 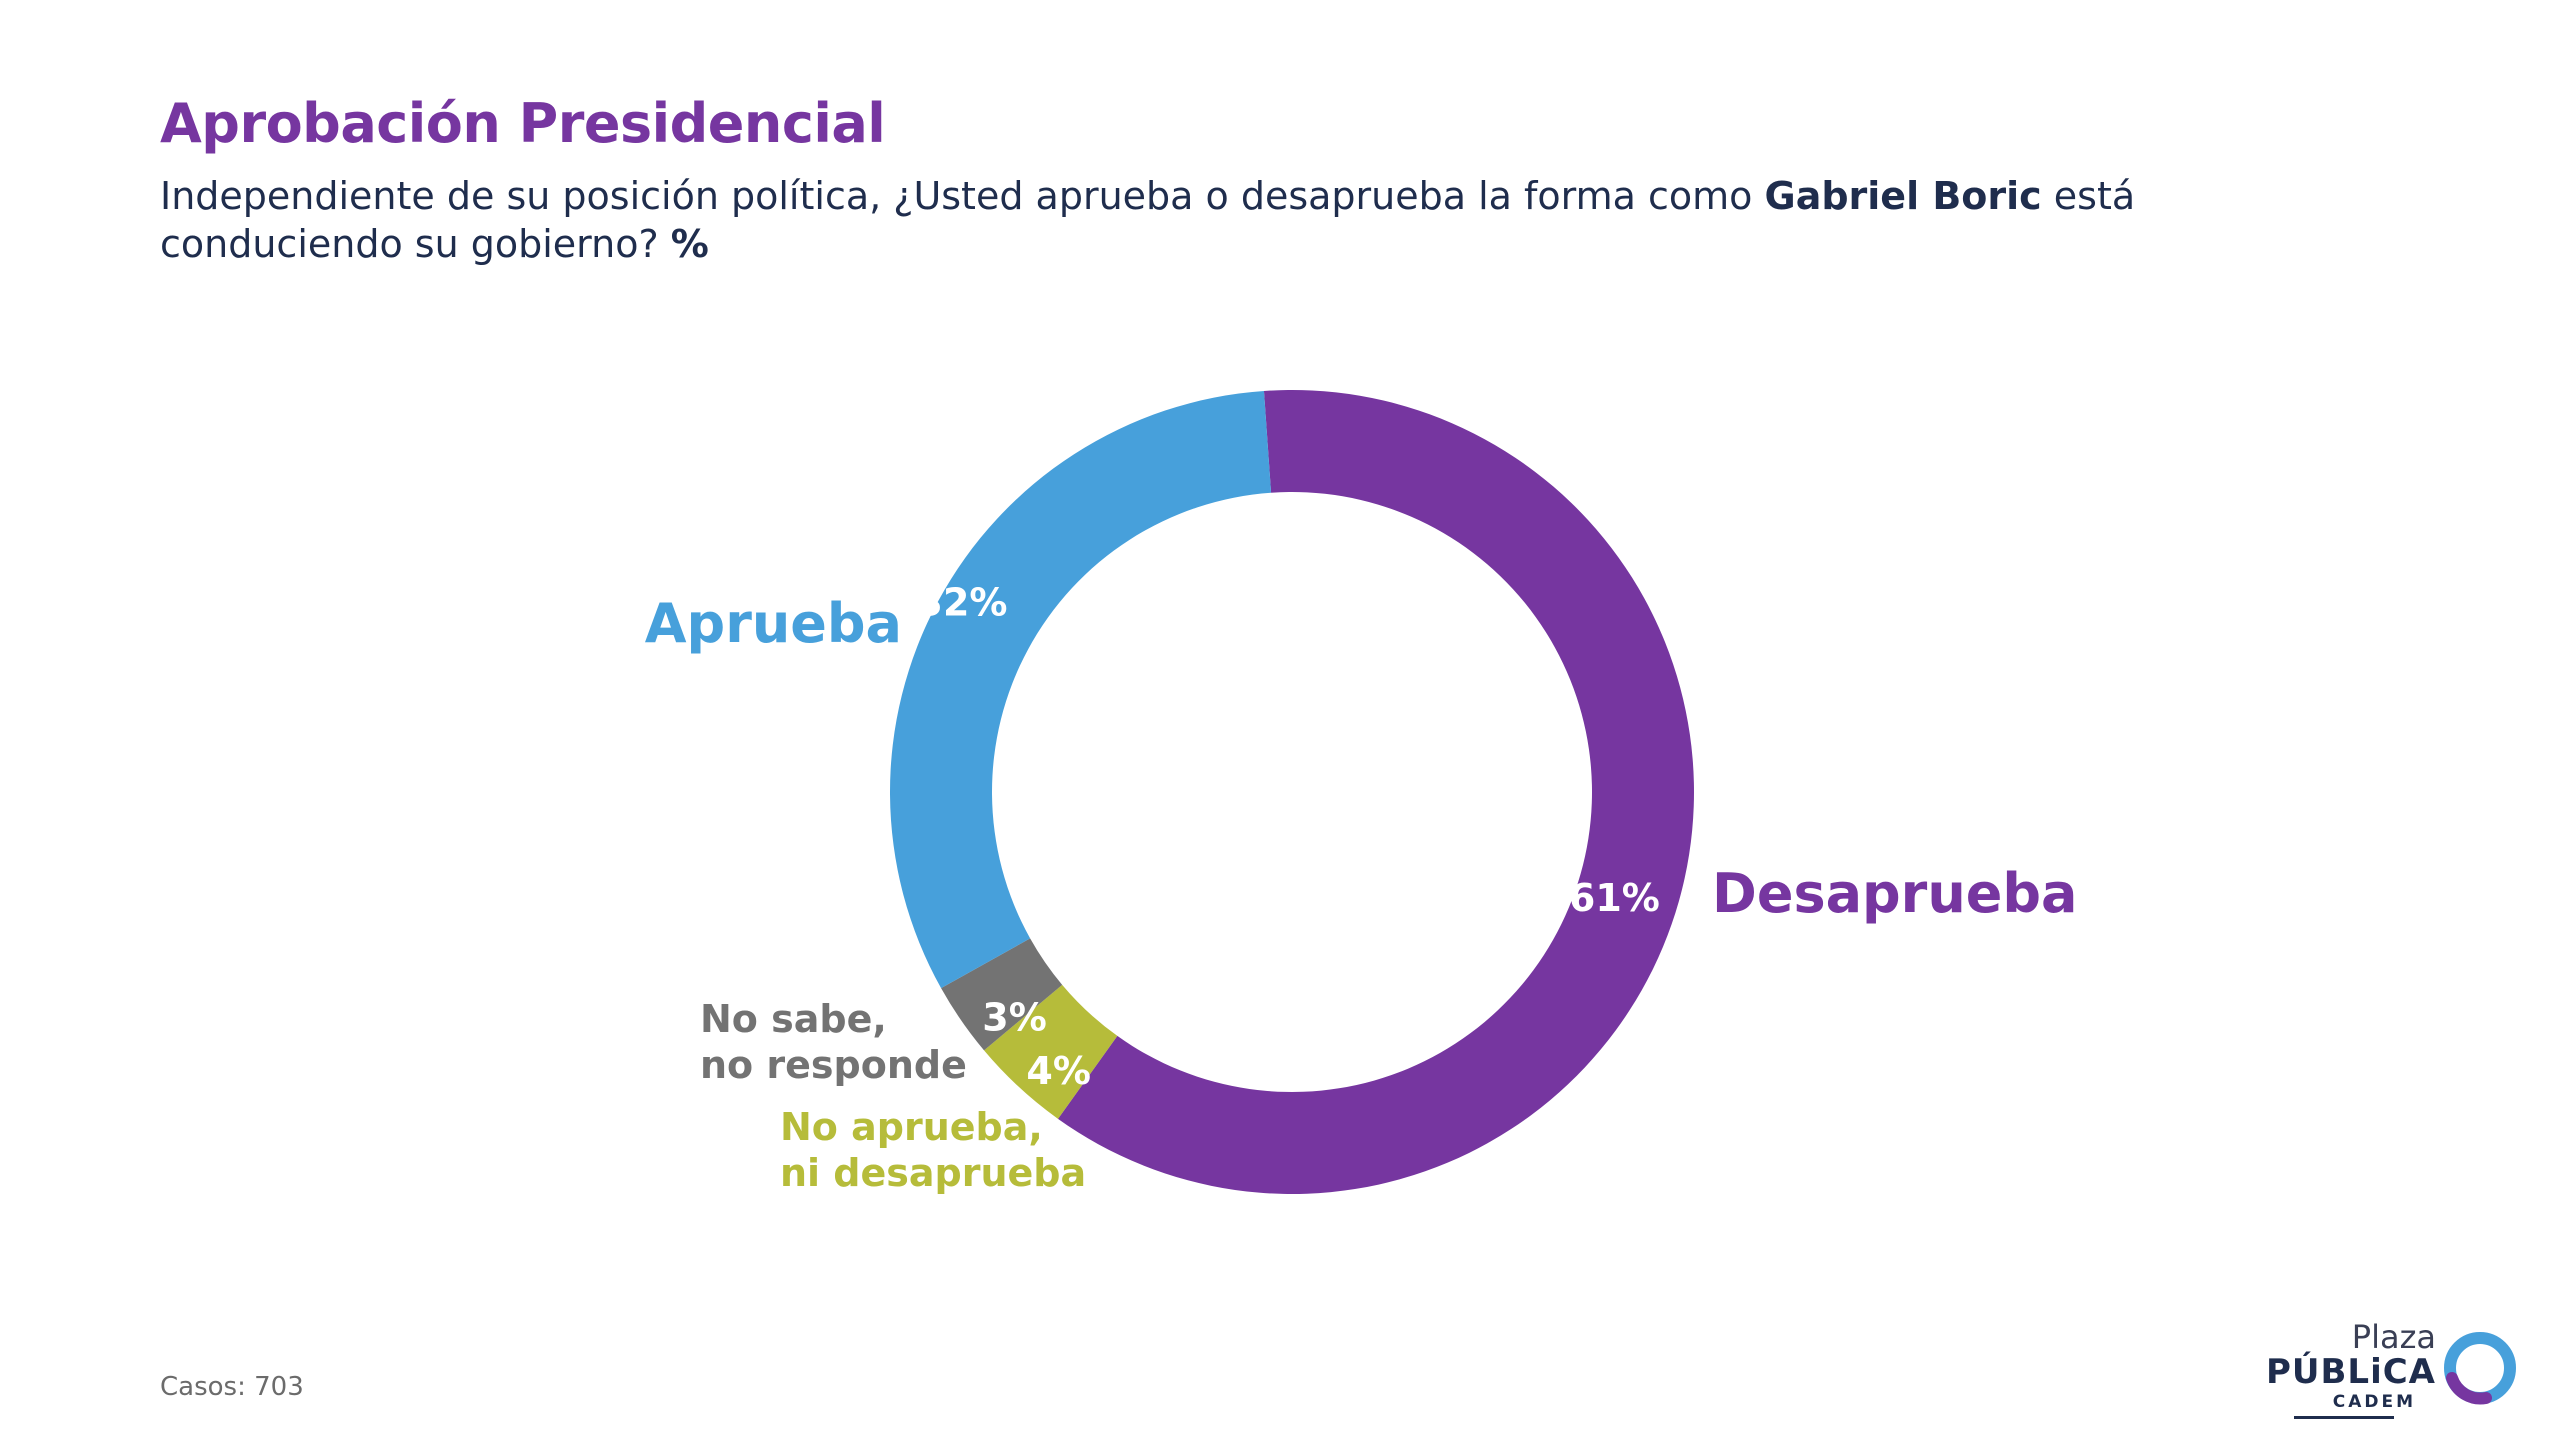 I want to click on question-name: Gabriel Boric, so click(x=1903, y=196).